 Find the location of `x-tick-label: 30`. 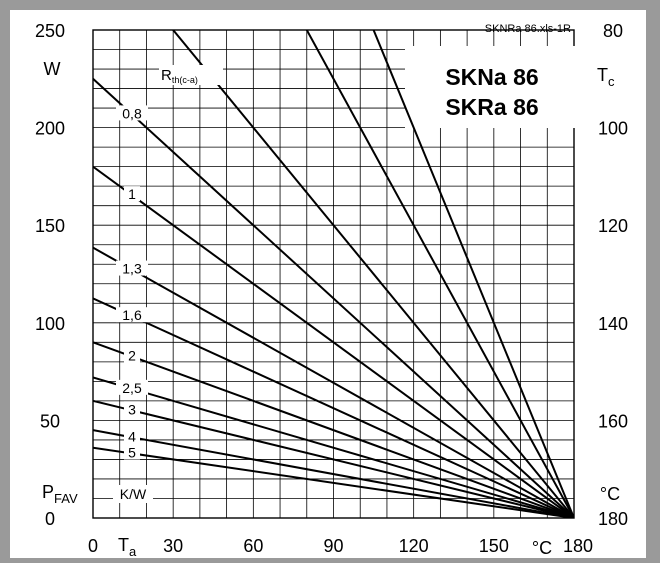

x-tick-label: 30 is located at coordinates (173, 546).